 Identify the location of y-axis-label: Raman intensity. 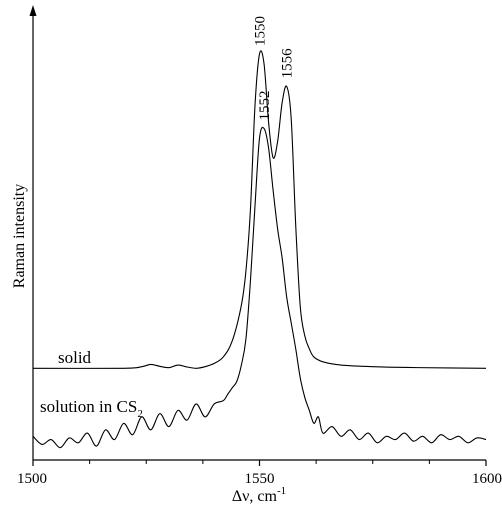
(19, 236).